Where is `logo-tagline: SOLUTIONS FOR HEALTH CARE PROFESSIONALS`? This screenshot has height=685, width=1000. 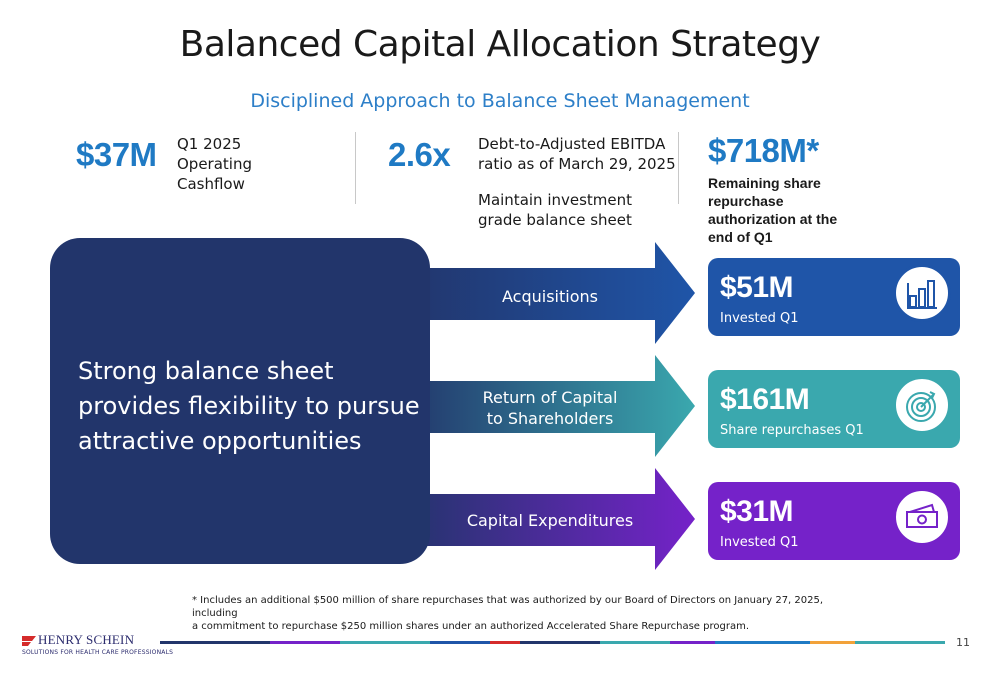 logo-tagline: SOLUTIONS FOR HEALTH CARE PROFESSIONALS is located at coordinates (98, 652).